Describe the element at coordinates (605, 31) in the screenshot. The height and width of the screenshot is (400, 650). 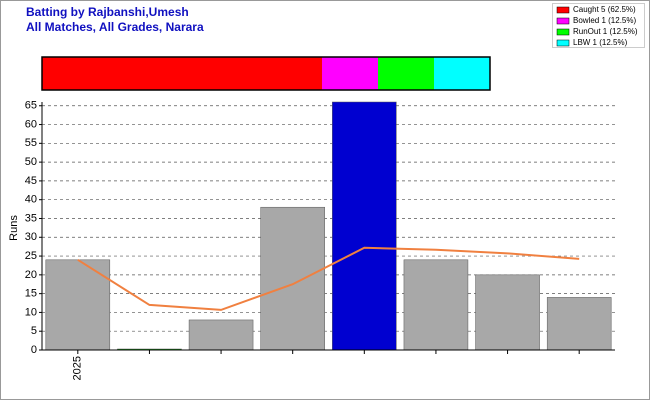
I see `legend-label: RunOut 1 (12.5%)` at that location.